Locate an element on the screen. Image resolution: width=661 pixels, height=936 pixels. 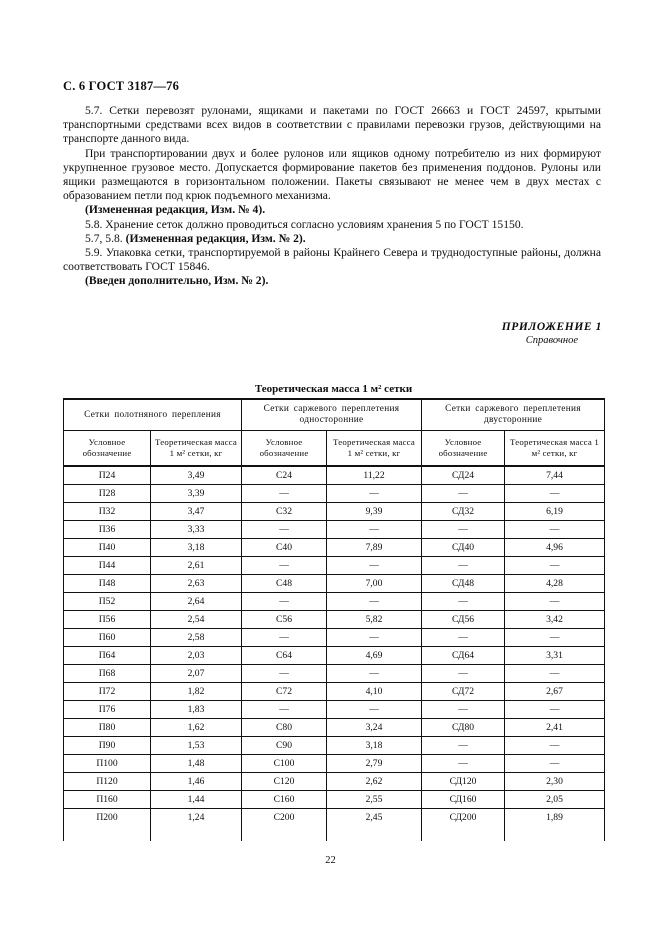
table-cell: 2,55 is located at coordinates (374, 799).